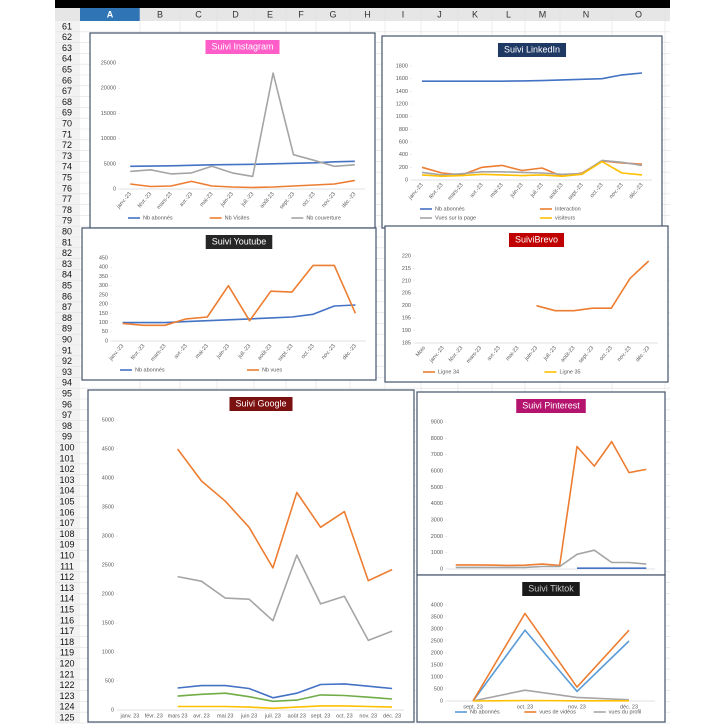 Image resolution: width=727 pixels, height=727 pixels. Describe the element at coordinates (108, 478) in the screenshot. I see `y-tick-label: 4000` at that location.